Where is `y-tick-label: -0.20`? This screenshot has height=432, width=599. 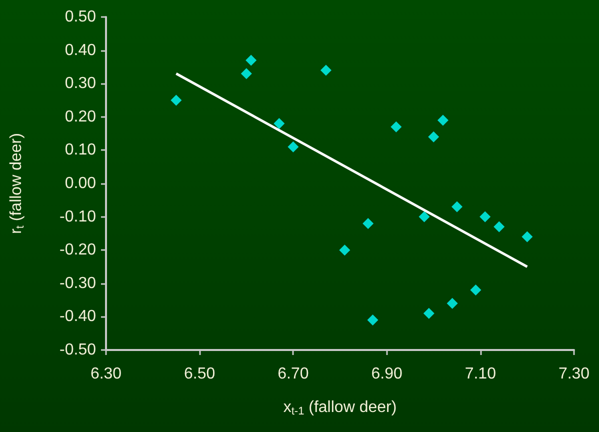
y-tick-label: -0.20 is located at coordinates (78, 250).